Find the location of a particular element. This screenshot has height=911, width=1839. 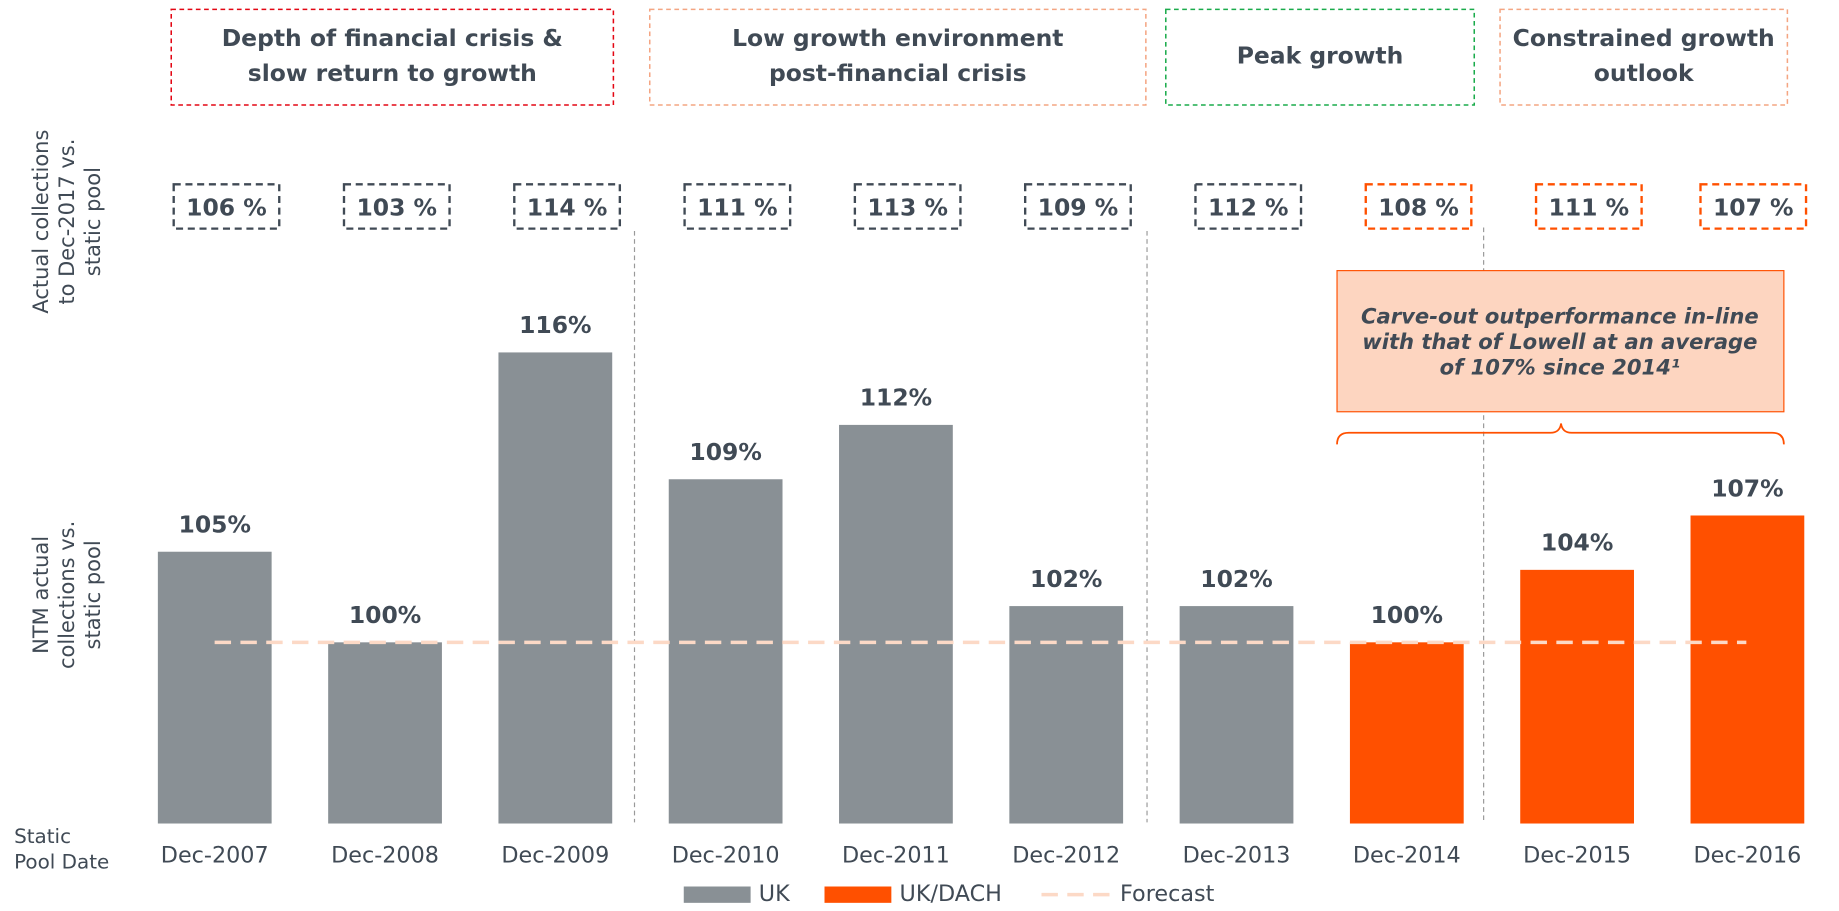

x-axis-label: Pool Date is located at coordinates (61, 862).